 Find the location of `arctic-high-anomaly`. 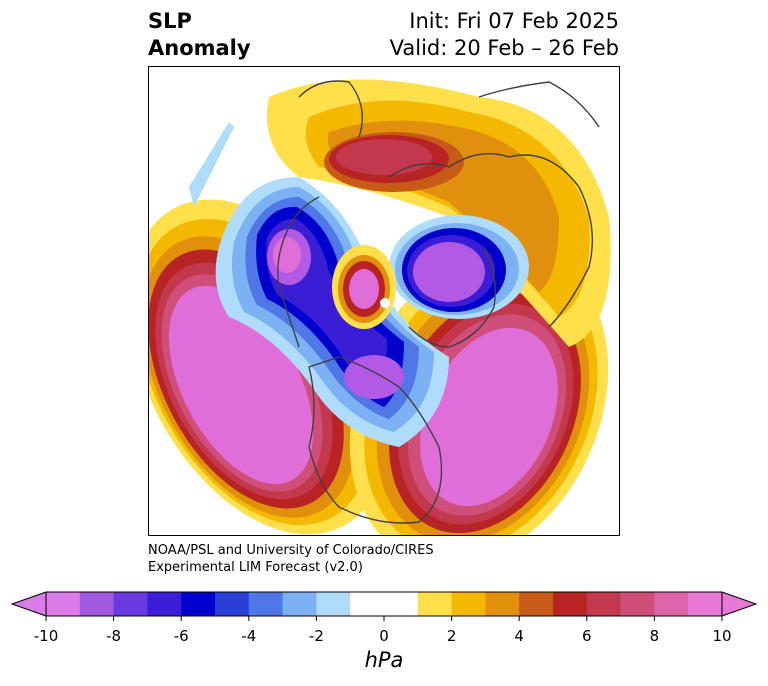

arctic-high-anomaly is located at coordinates (364, 287).